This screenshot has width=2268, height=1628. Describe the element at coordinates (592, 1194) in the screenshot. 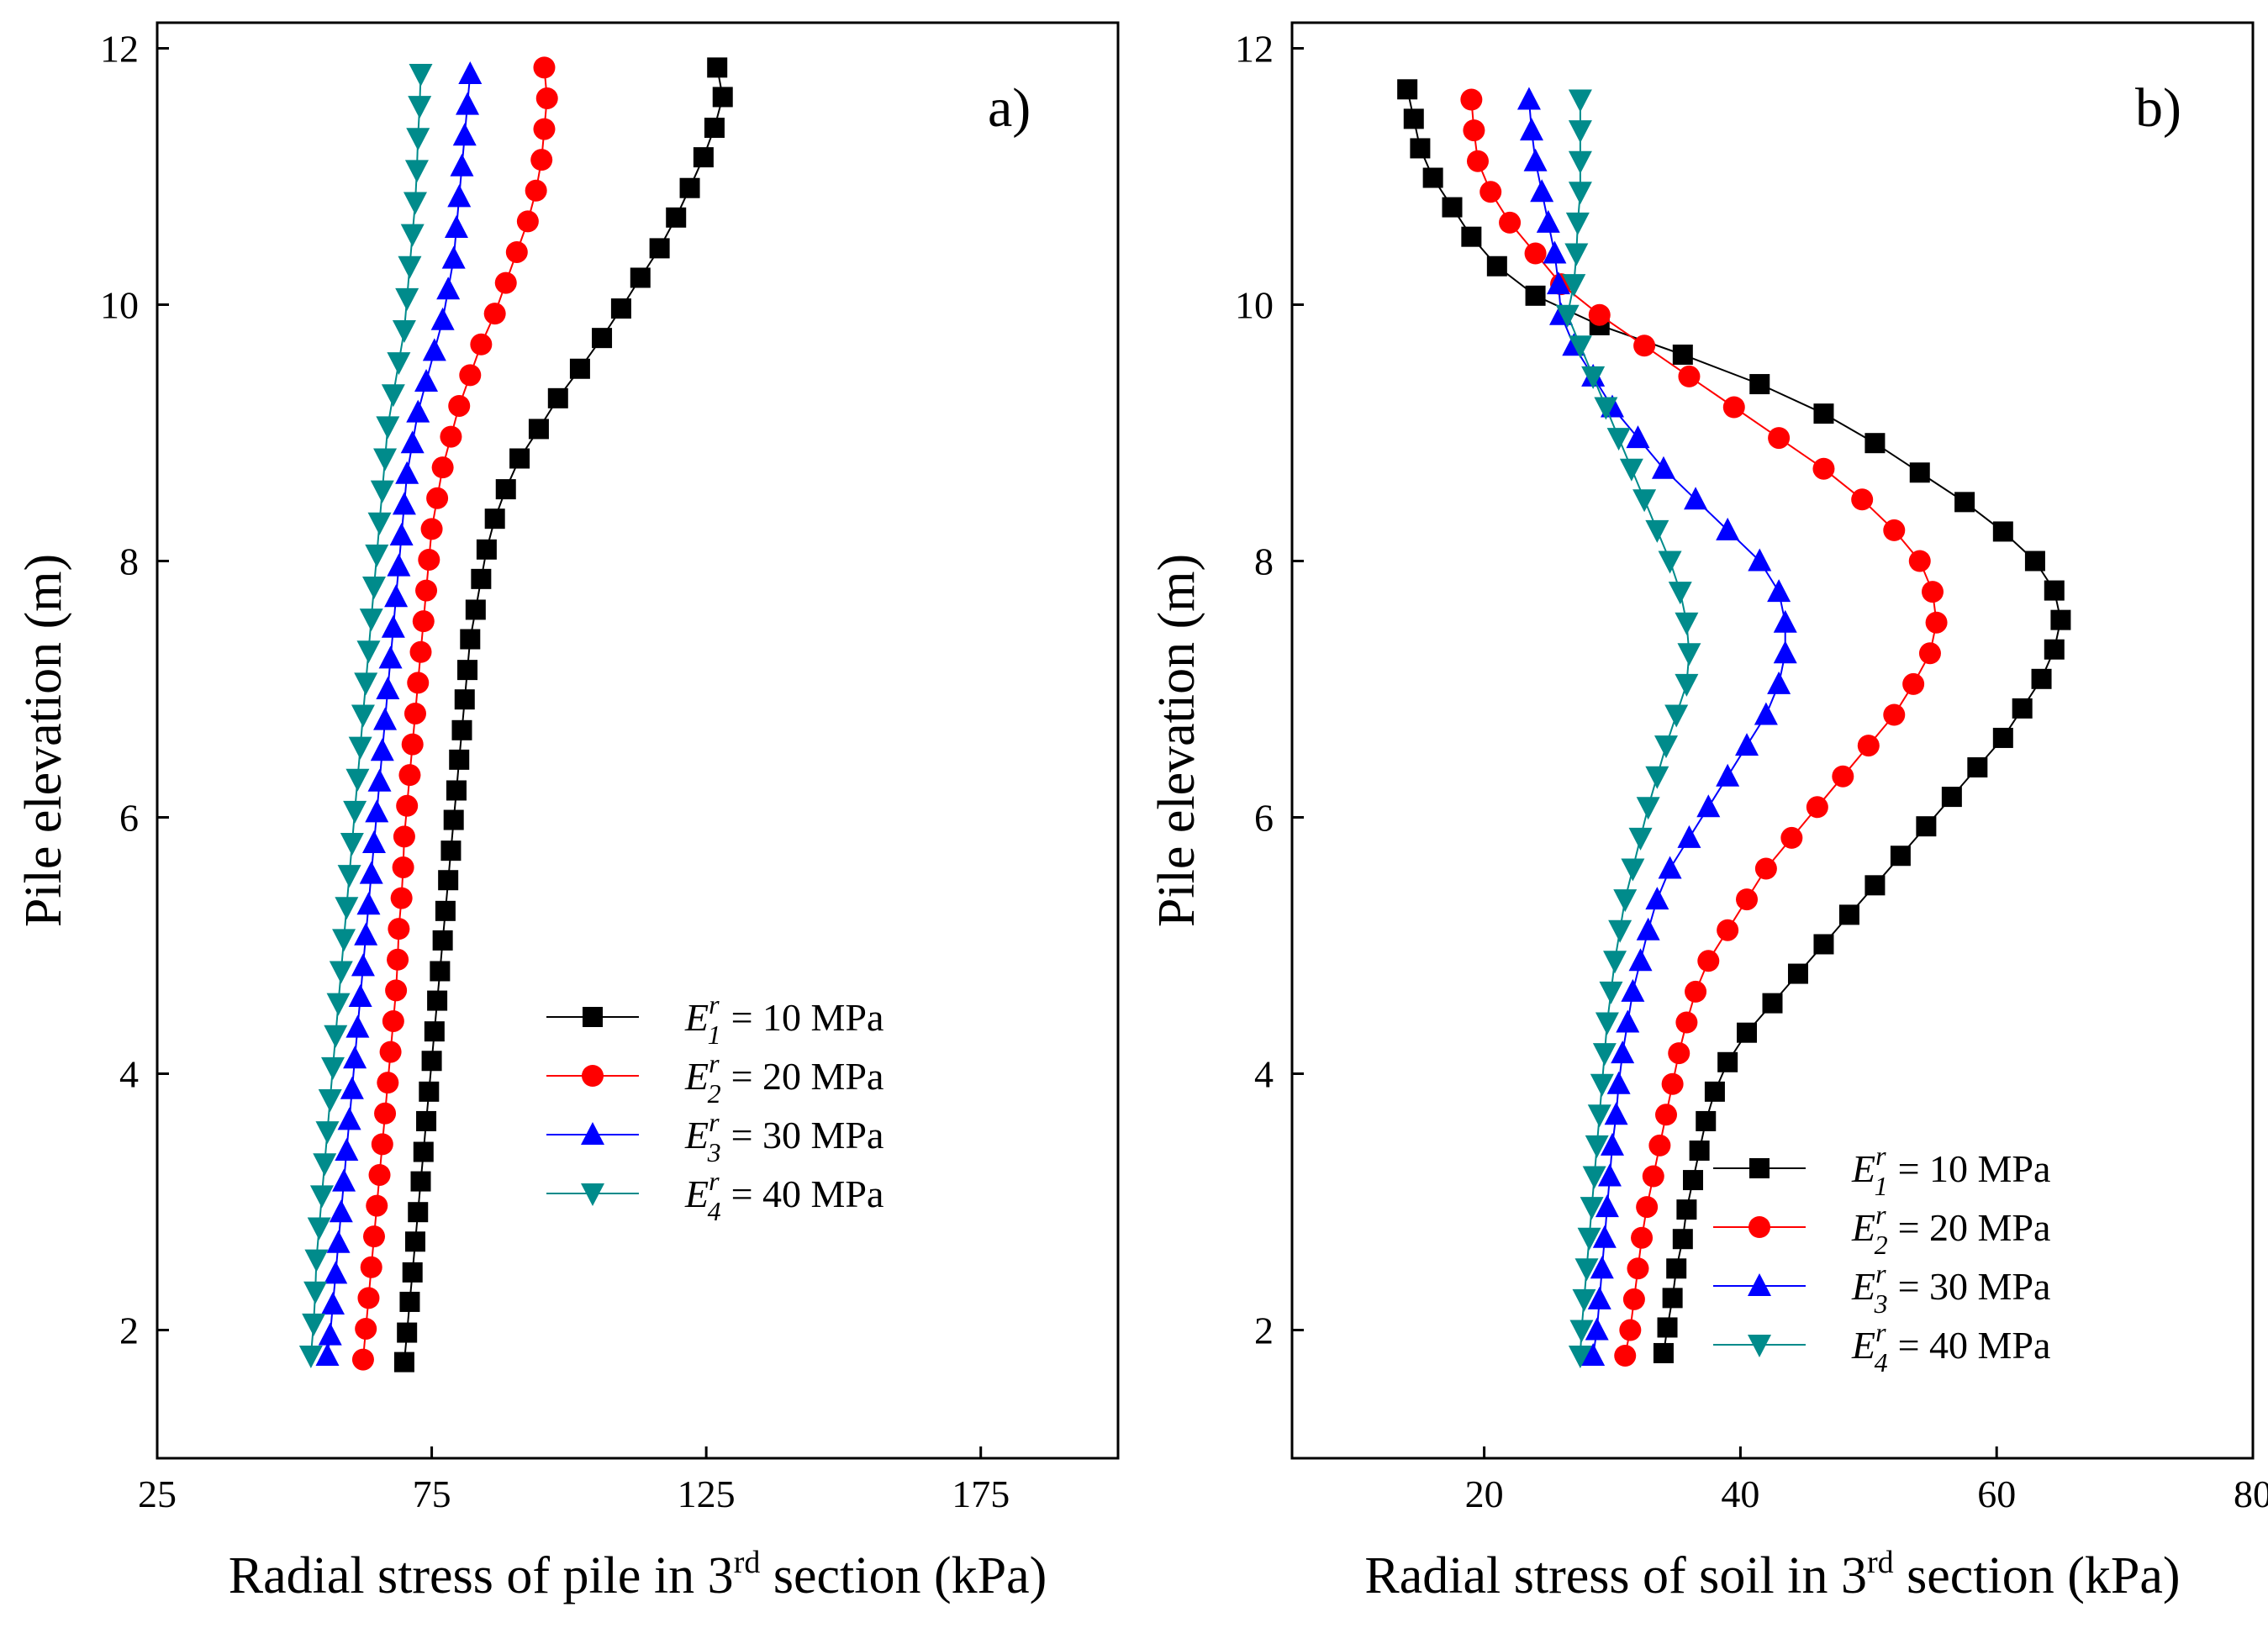

I see `legend-marker` at that location.